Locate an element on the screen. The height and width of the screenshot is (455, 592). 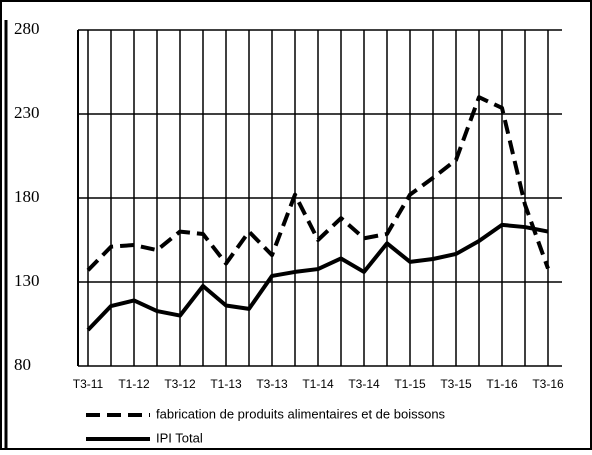
x-tick-label: T1-14 is located at coordinates (318, 384).